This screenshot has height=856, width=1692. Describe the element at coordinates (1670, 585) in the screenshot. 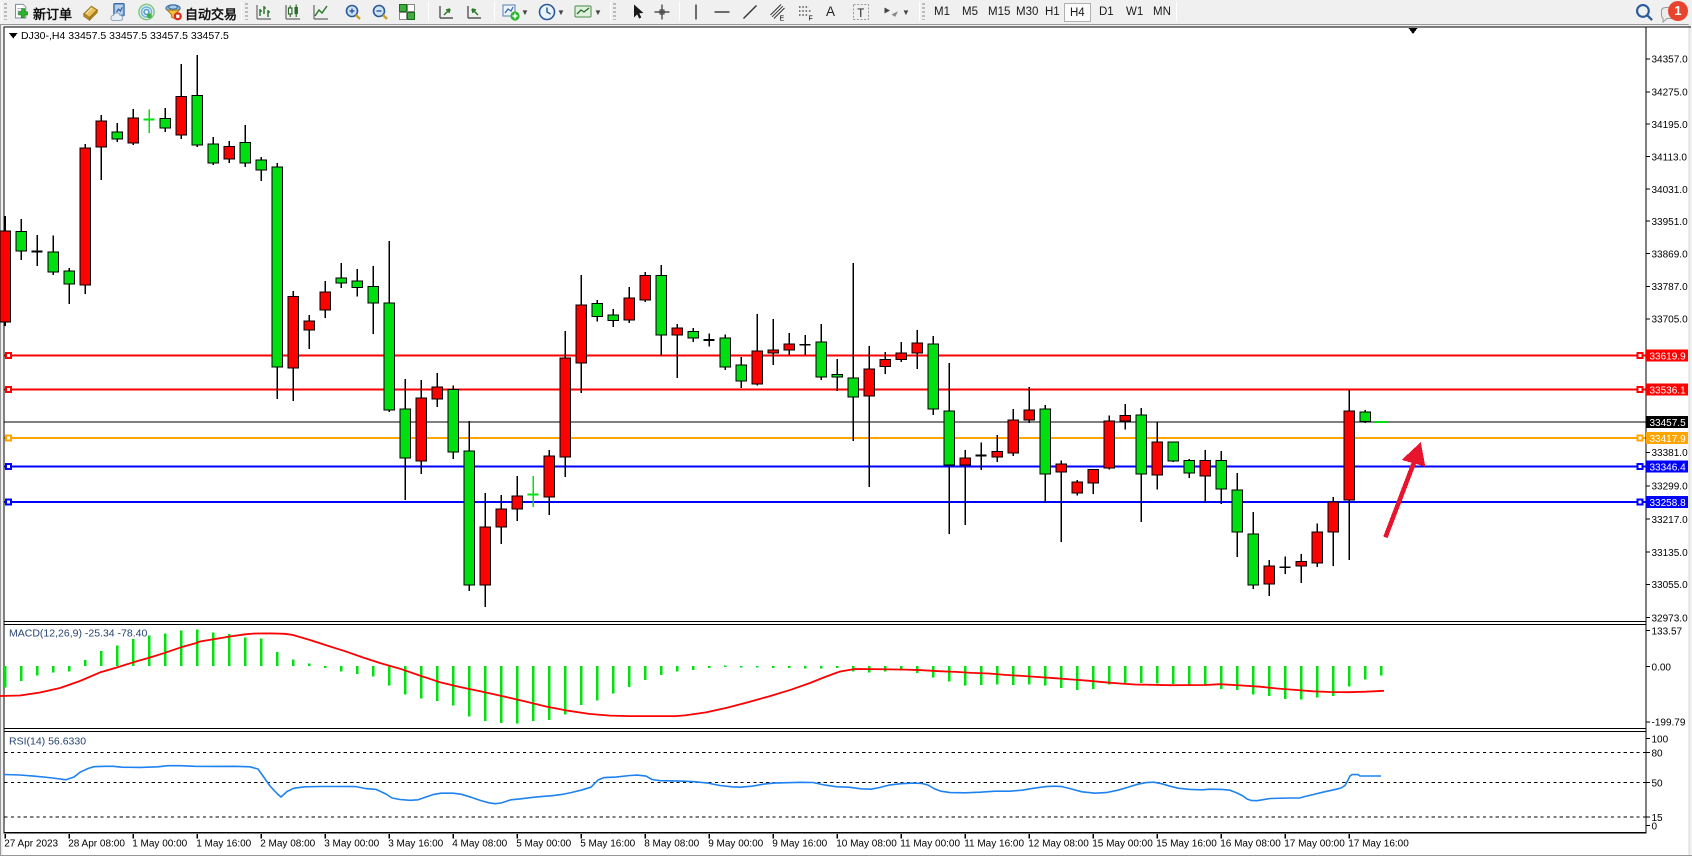

I see `svg-text: 33055.0` at that location.